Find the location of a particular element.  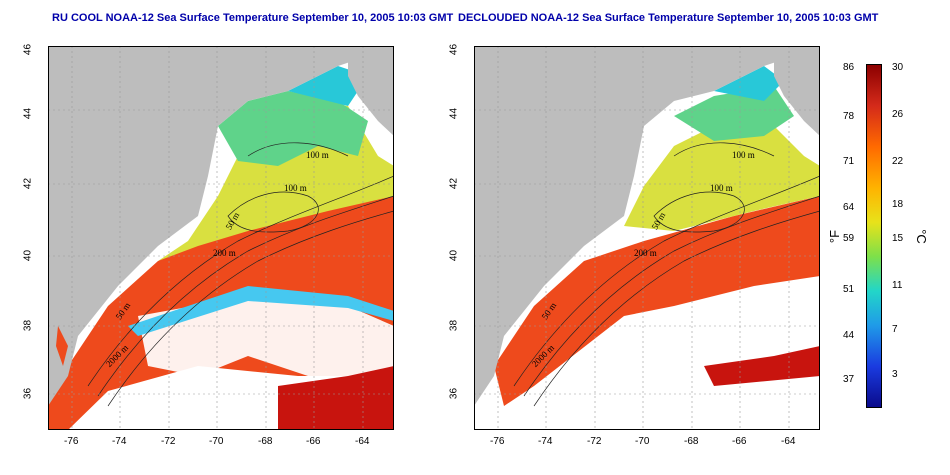

cool-shelf-water is located at coordinates (722, 176).